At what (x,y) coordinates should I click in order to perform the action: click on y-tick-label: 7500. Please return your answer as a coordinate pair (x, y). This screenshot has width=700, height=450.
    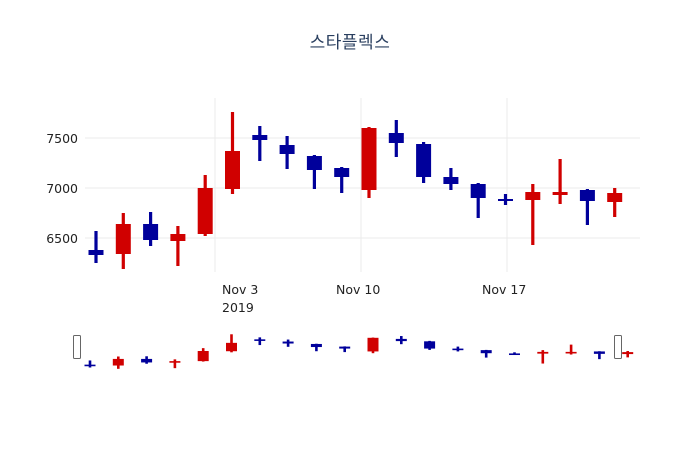
    Looking at the image, I should click on (62, 138).